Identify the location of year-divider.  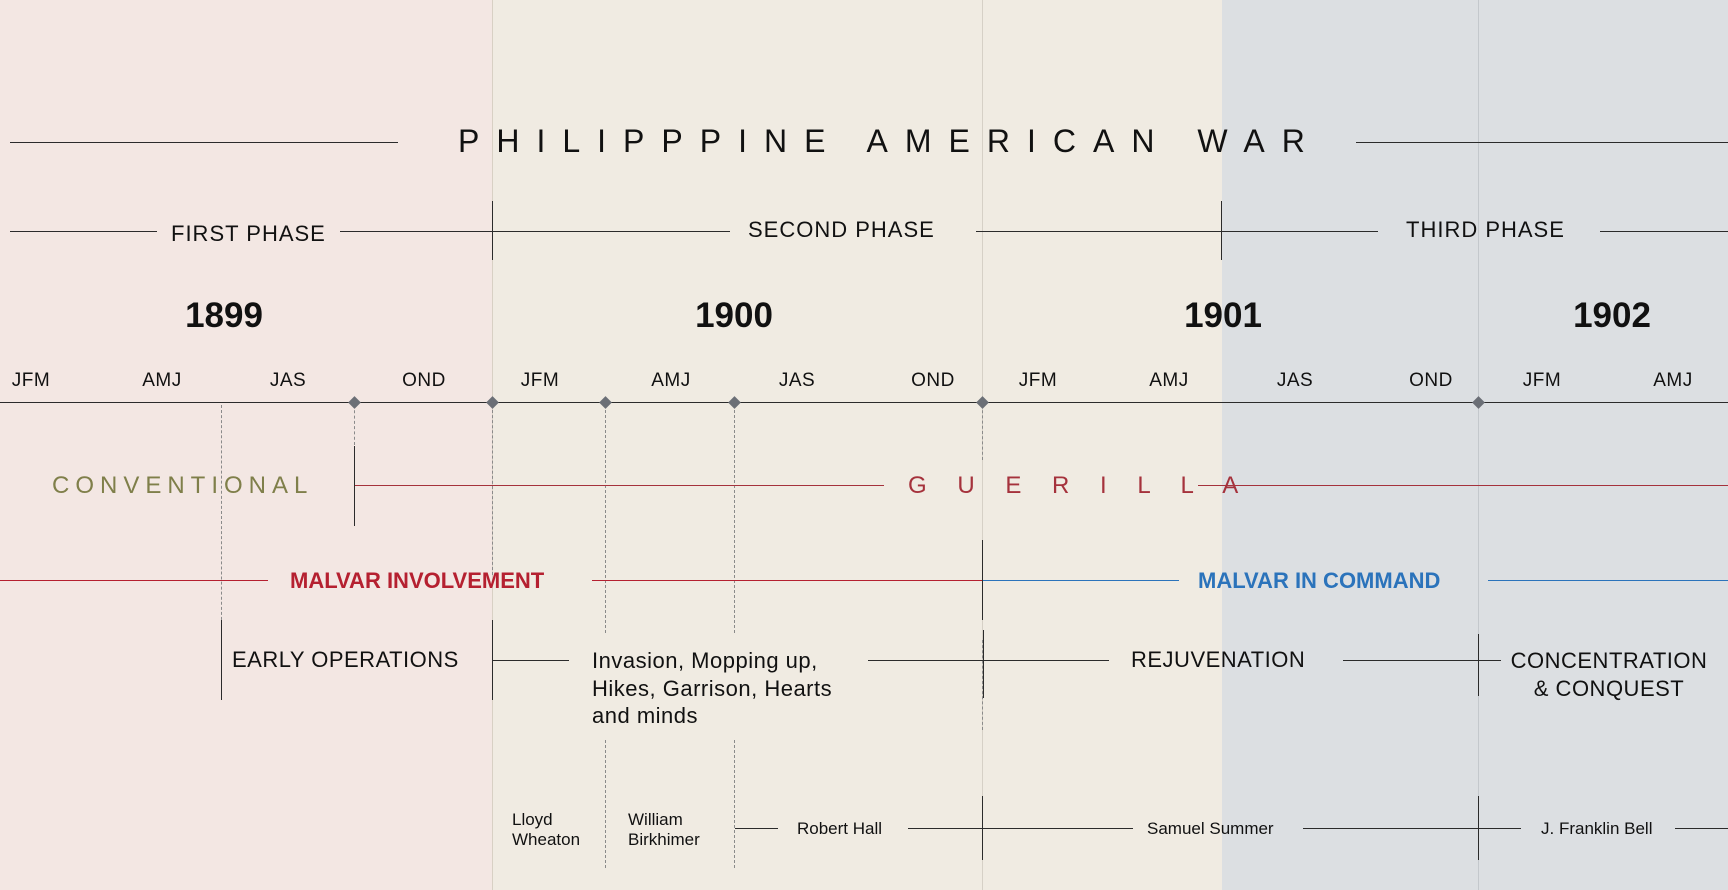
(1478, 445).